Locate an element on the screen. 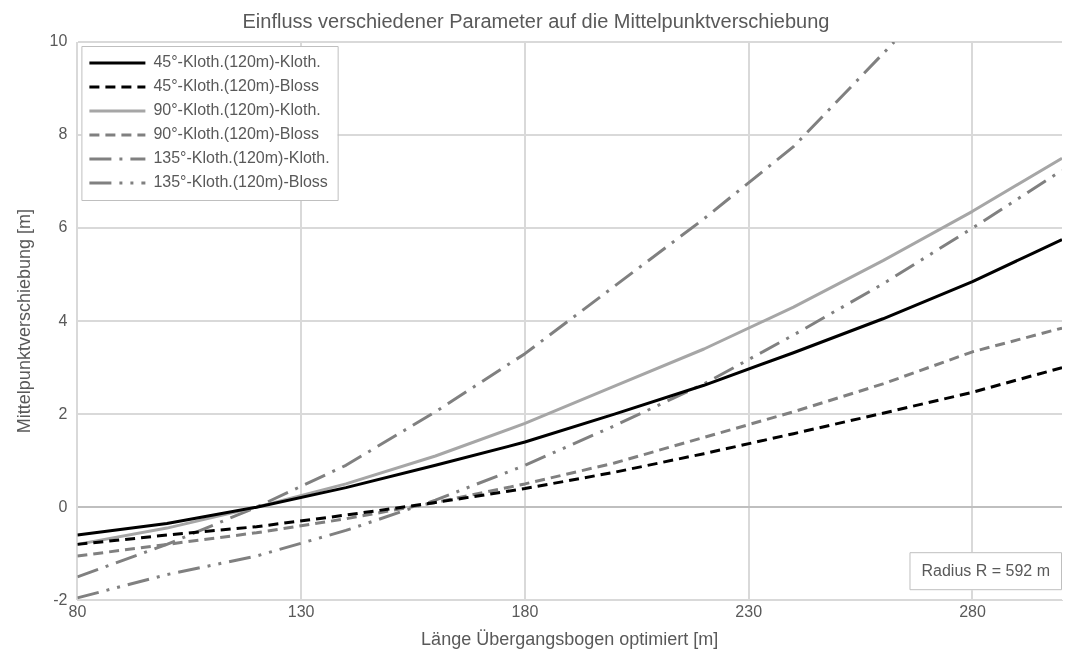 Image resolution: width=1074 pixels, height=659 pixels. legend-label: 90°-Kloth.(120m)-Bloss is located at coordinates (236, 134).